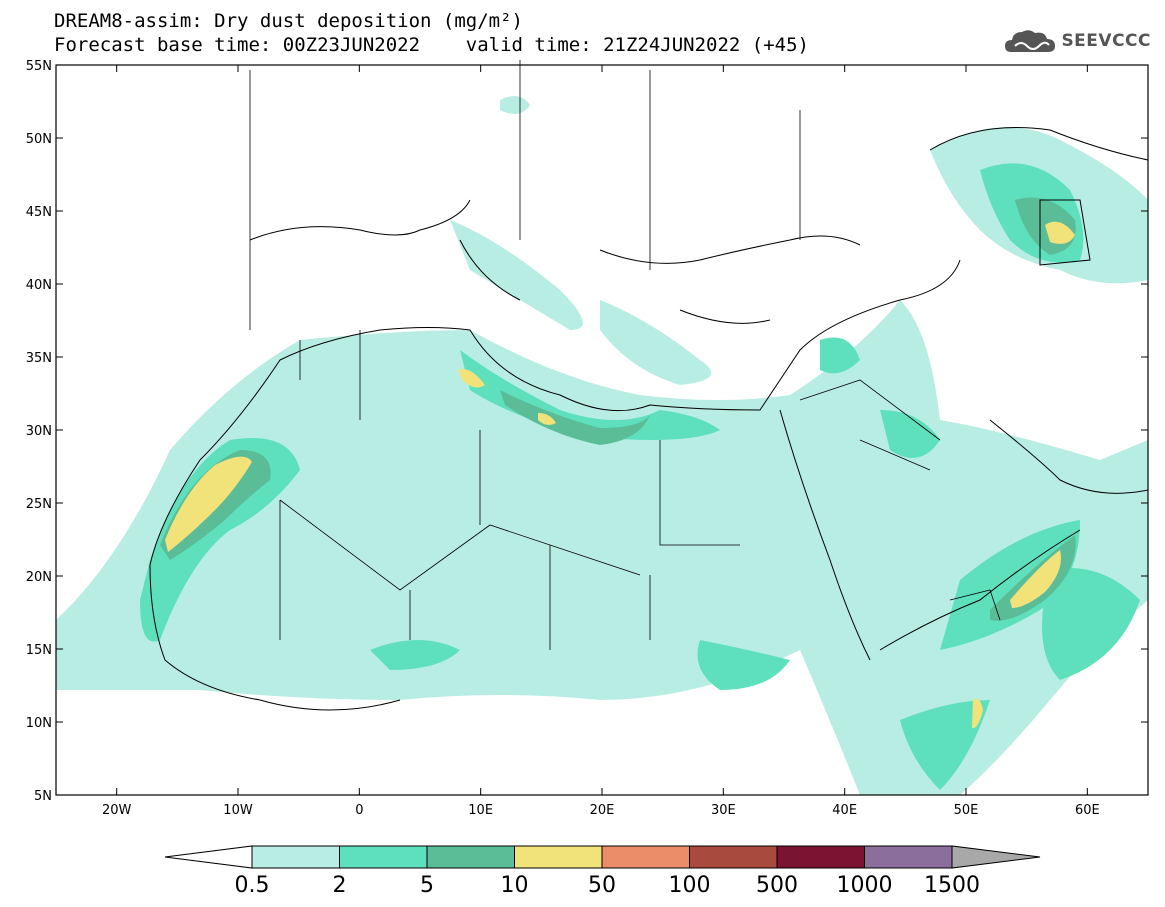 Image resolution: width=1165 pixels, height=907 pixels. What do you see at coordinates (602, 810) in the screenshot?
I see `lon-tick-label: 20E` at bounding box center [602, 810].